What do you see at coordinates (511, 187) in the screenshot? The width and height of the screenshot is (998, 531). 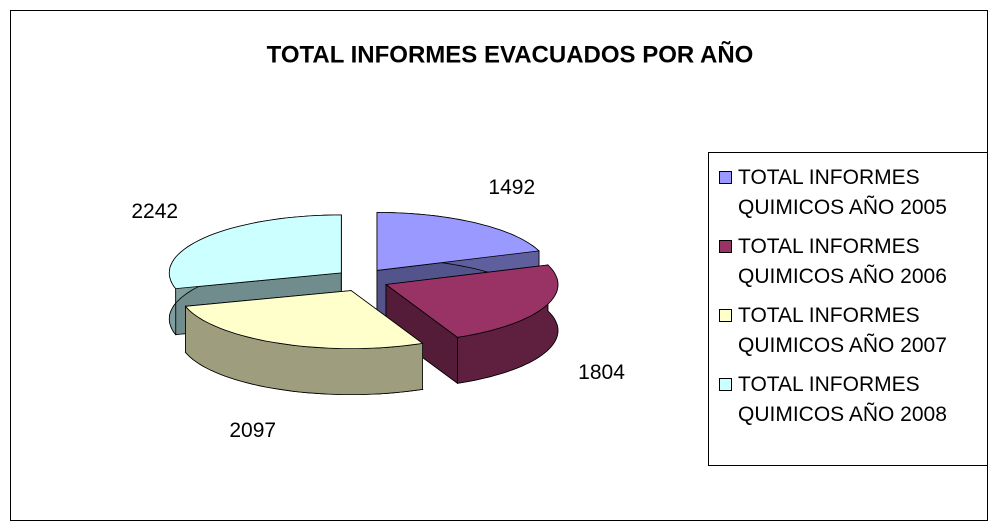 I see `data-label: 1492` at bounding box center [511, 187].